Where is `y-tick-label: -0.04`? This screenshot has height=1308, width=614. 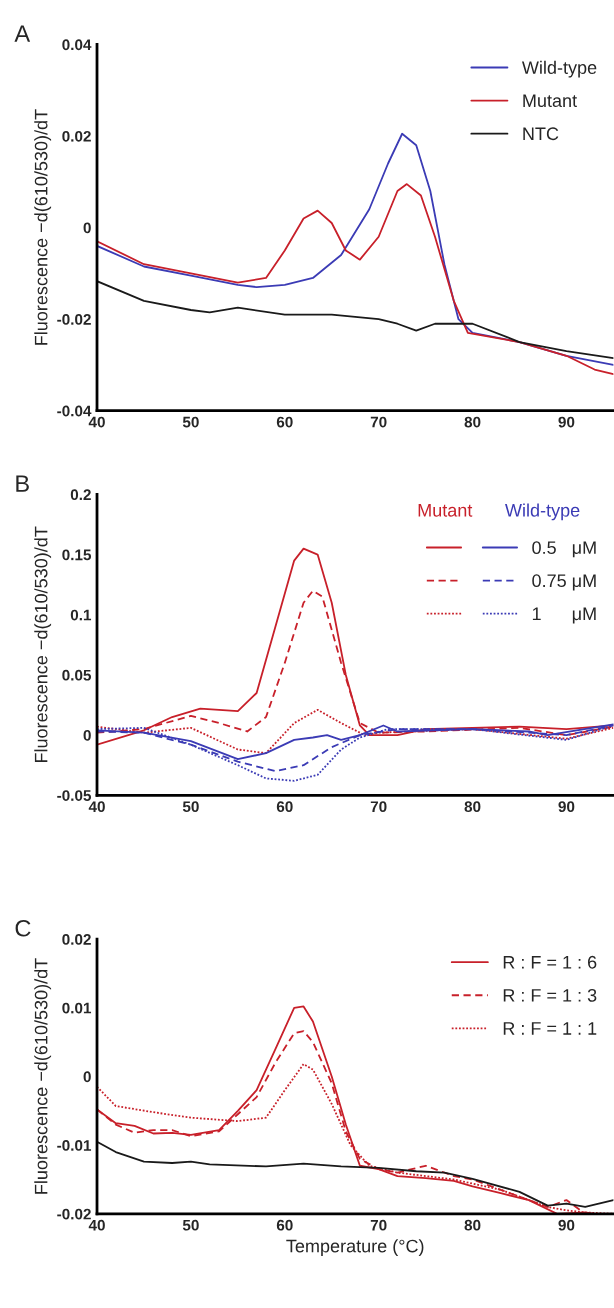 y-tick-label: -0.04 is located at coordinates (74, 411).